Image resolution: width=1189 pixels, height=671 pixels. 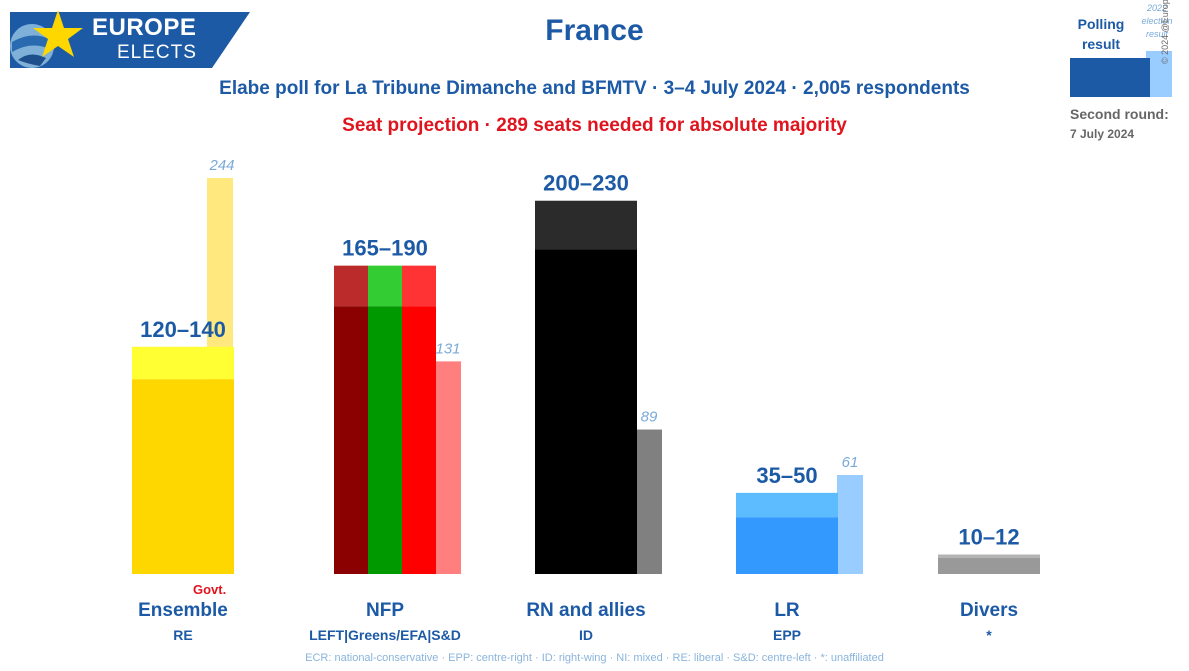 What do you see at coordinates (58, 33) in the screenshot?
I see `star-icon` at bounding box center [58, 33].